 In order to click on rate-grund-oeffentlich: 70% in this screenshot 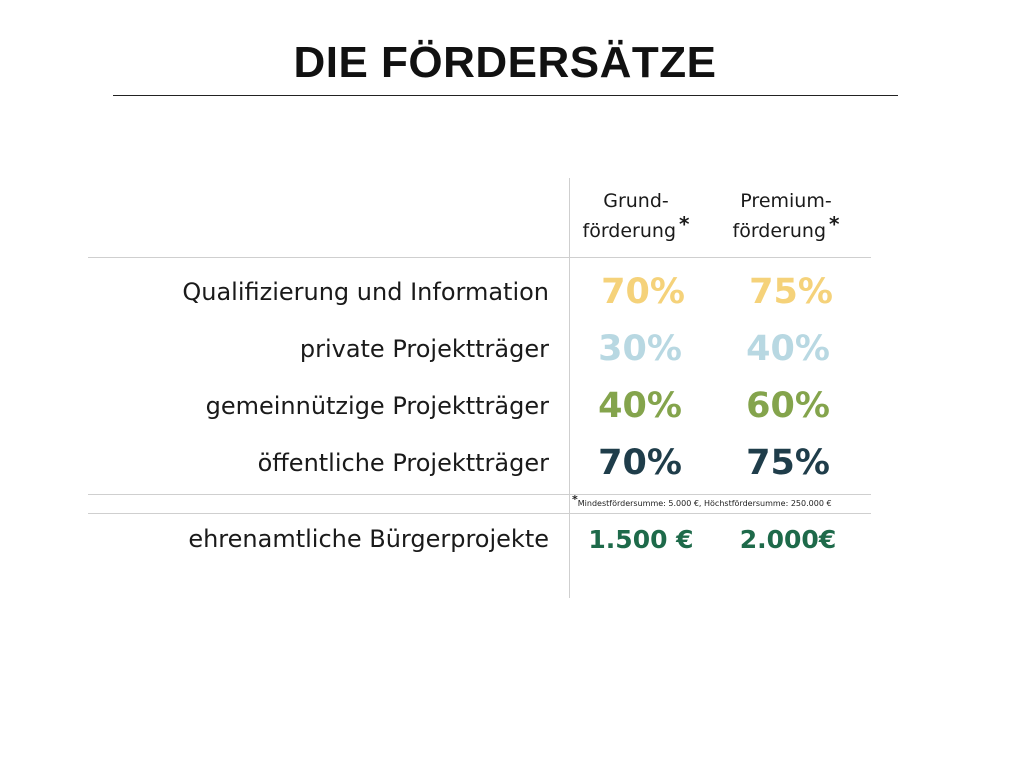, I will do `click(640, 463)`.